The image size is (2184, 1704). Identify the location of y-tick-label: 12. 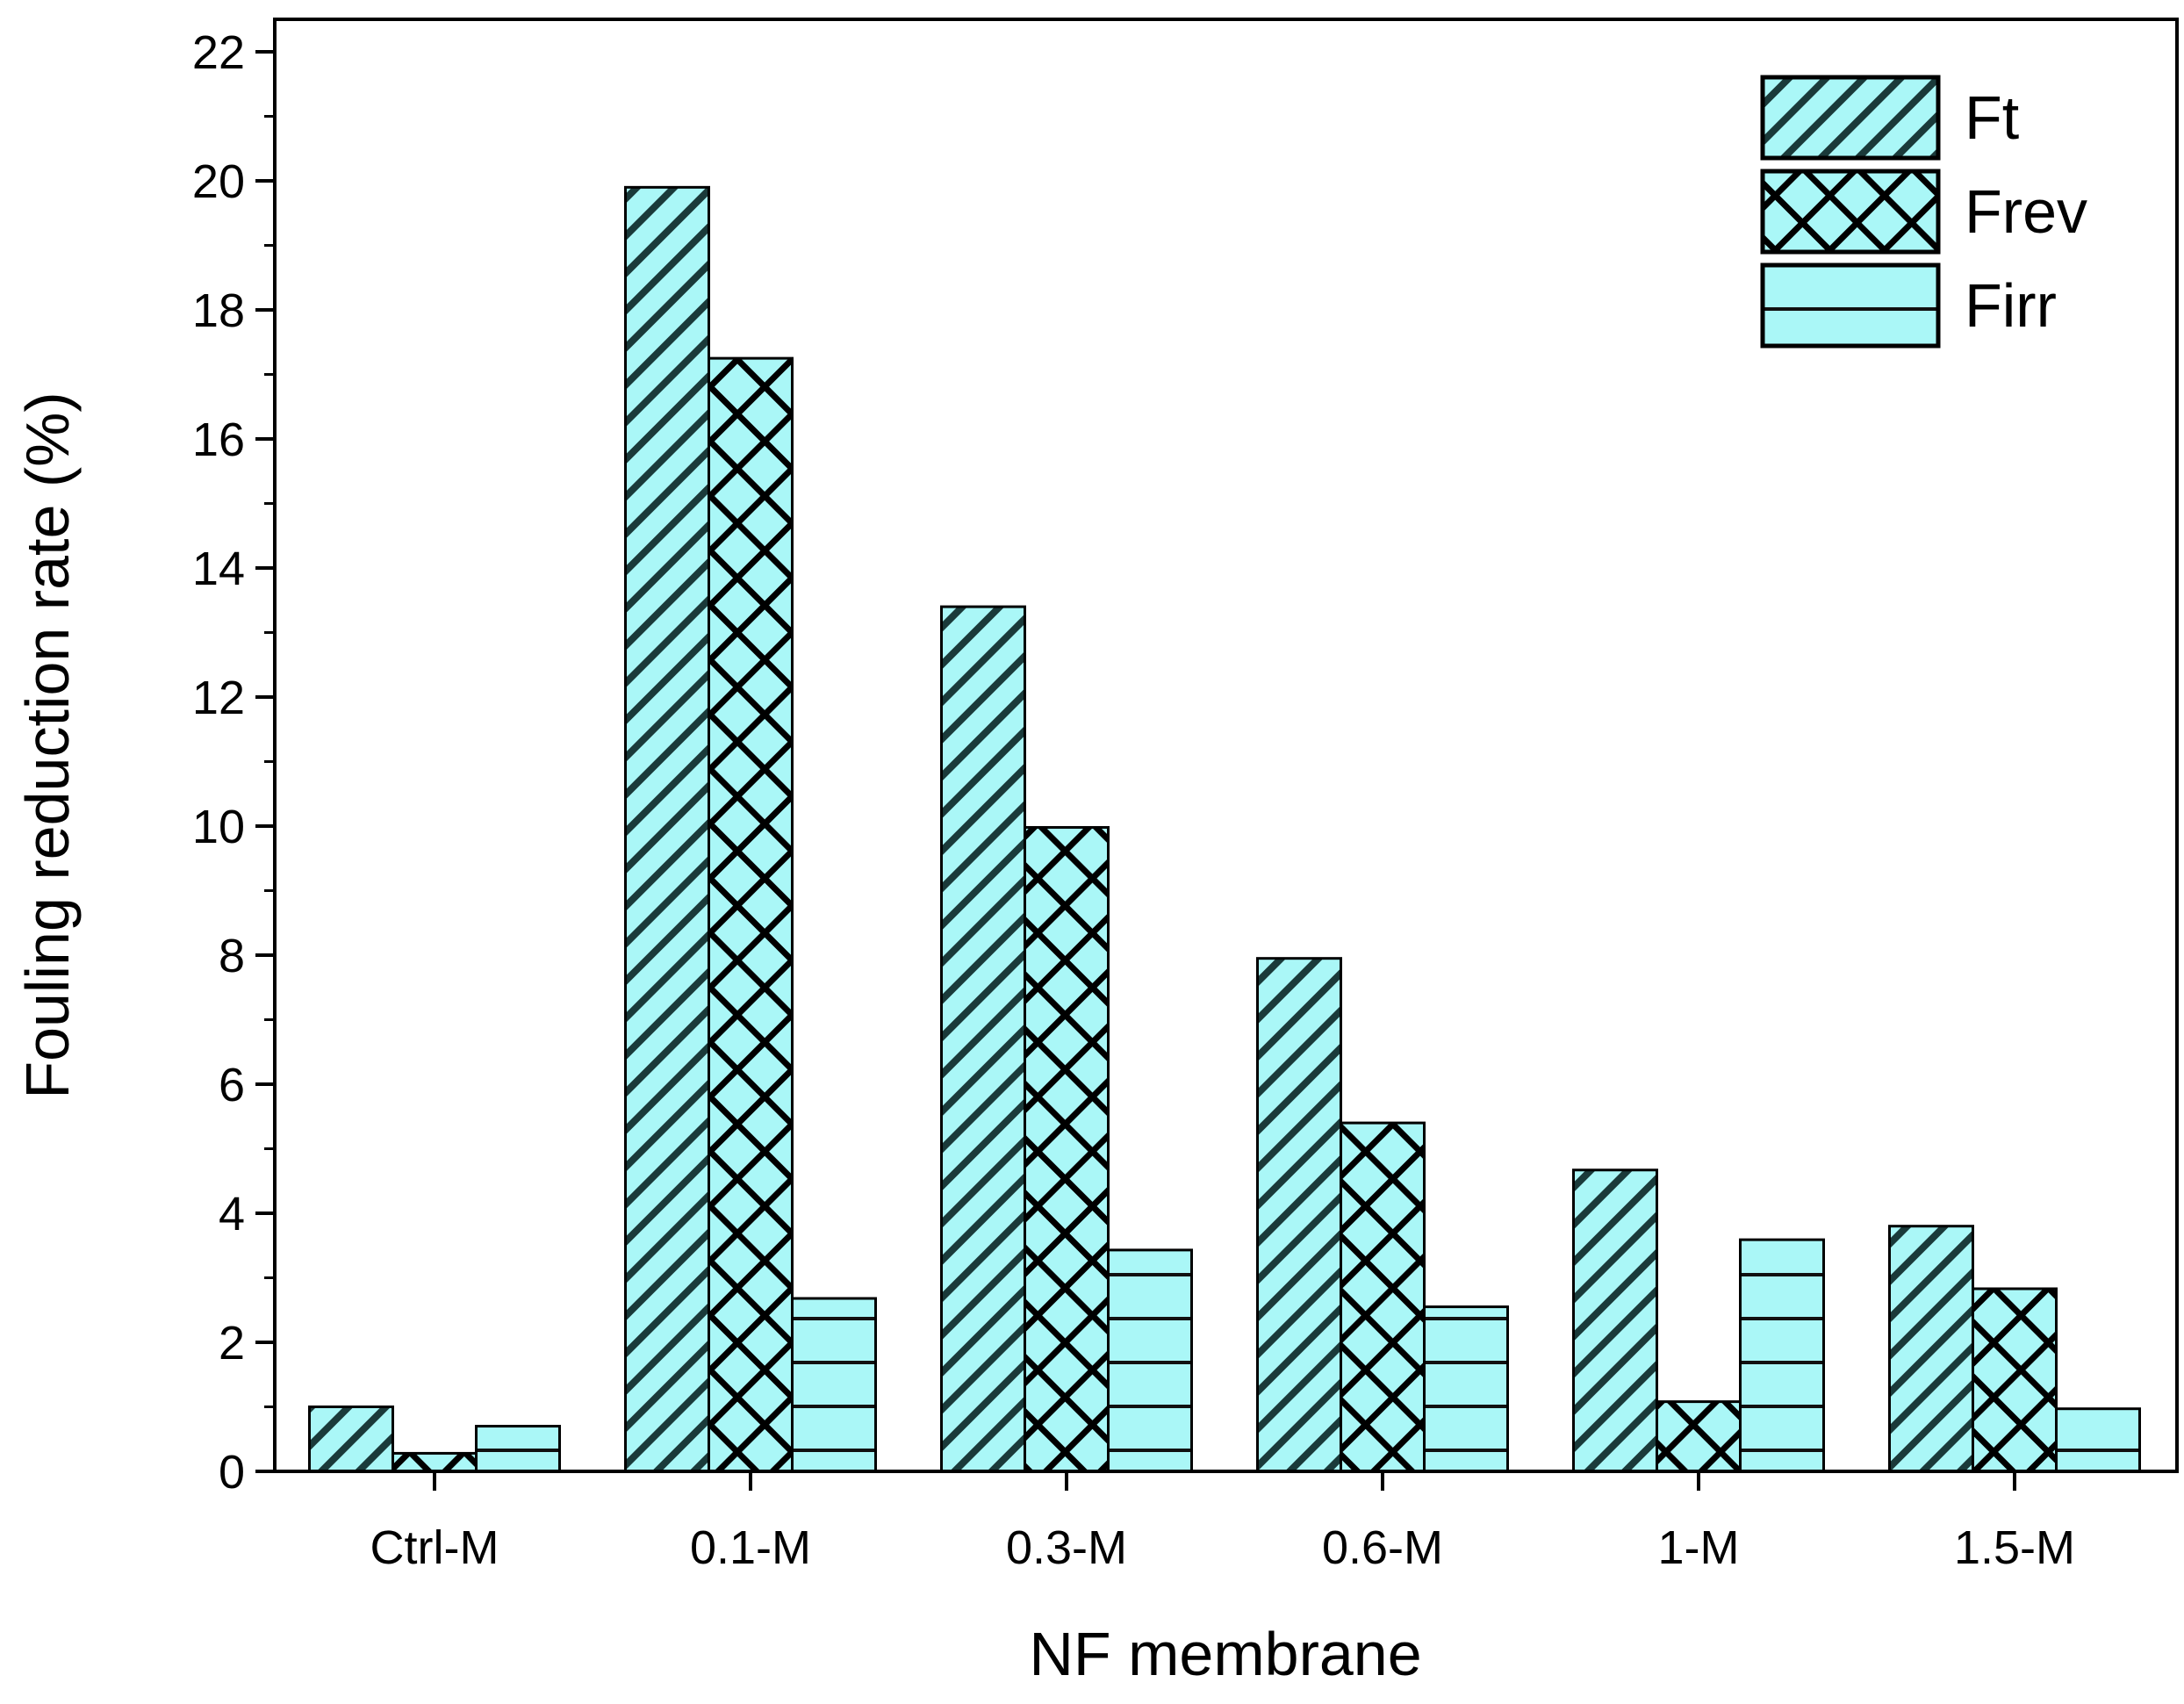
(218, 698).